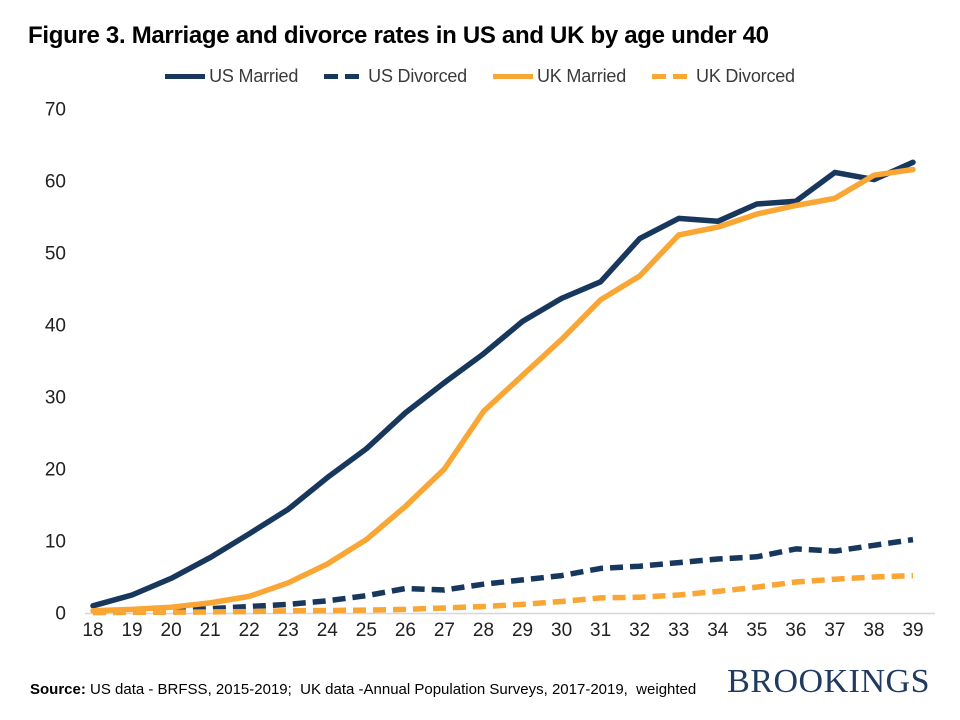 Image resolution: width=960 pixels, height=720 pixels. Describe the element at coordinates (288, 630) in the screenshot. I see `x-tick-label-23: 23` at that location.